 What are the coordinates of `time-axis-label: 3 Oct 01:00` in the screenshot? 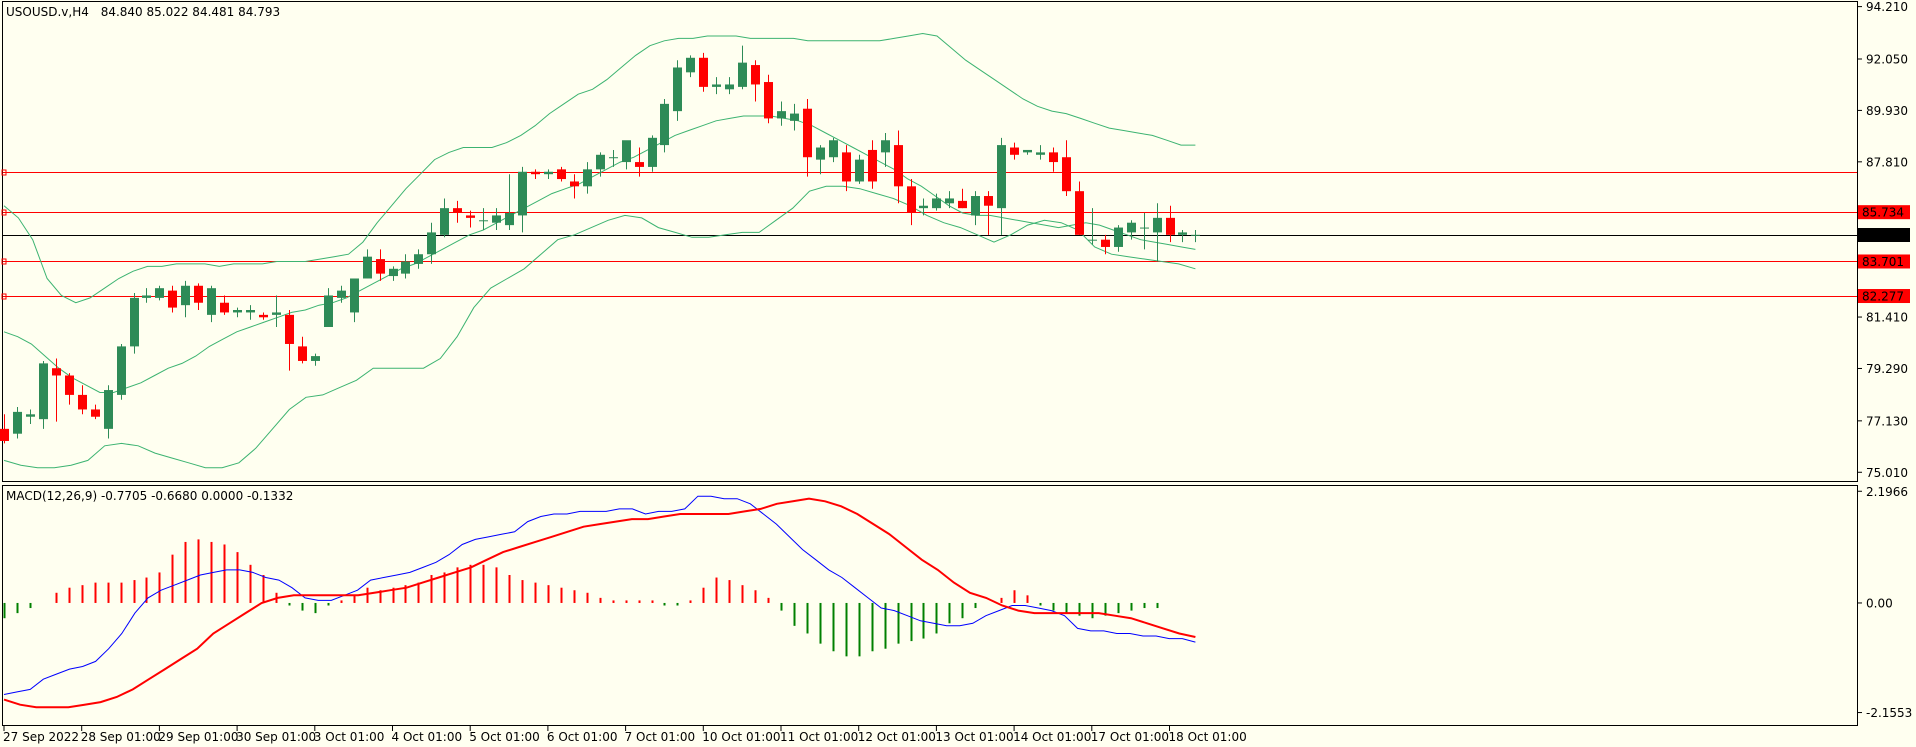 It's located at (349, 737).